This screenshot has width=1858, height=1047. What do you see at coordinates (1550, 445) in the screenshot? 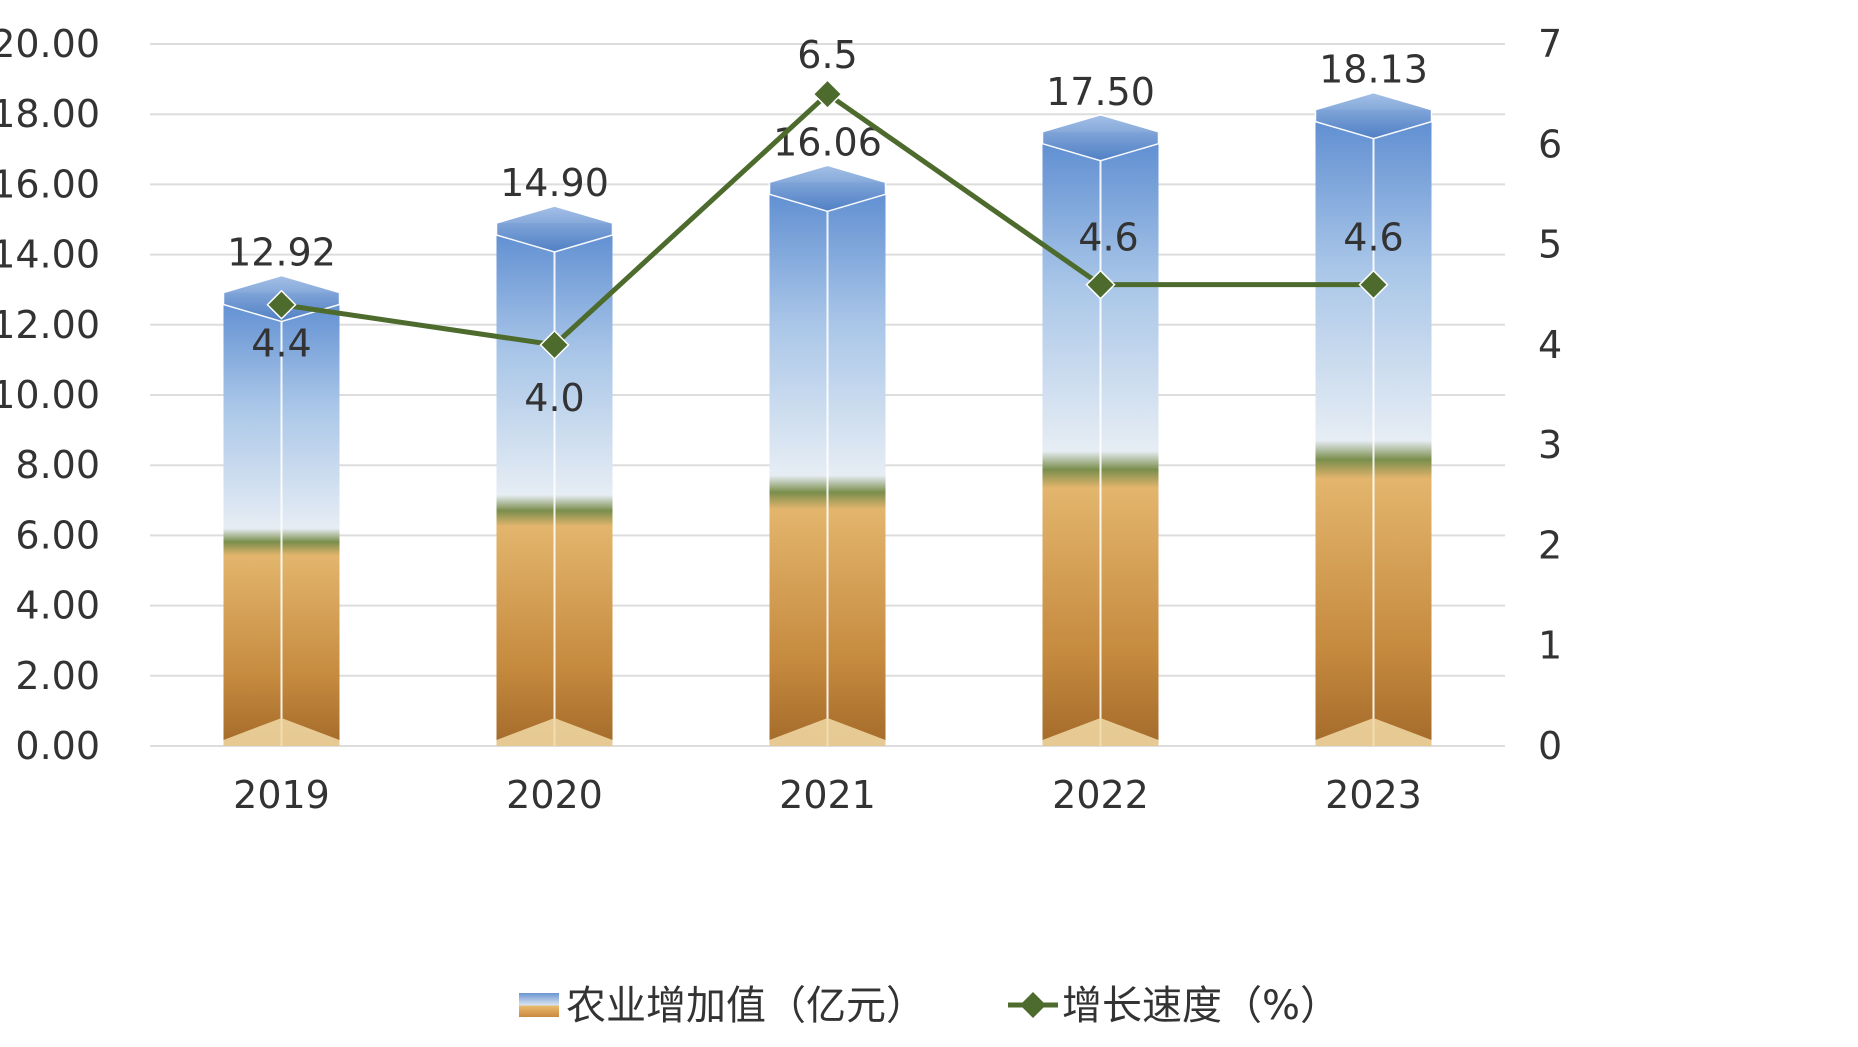
I see `right-tick-label: 3` at bounding box center [1550, 445].